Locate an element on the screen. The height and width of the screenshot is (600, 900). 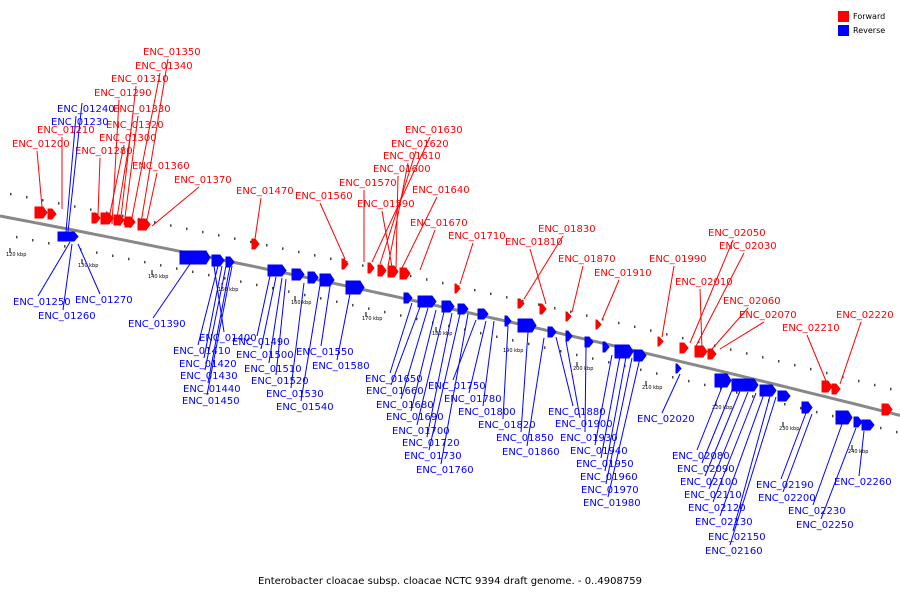
forward-gene-label: ENC_01990 is located at coordinates (678, 259).